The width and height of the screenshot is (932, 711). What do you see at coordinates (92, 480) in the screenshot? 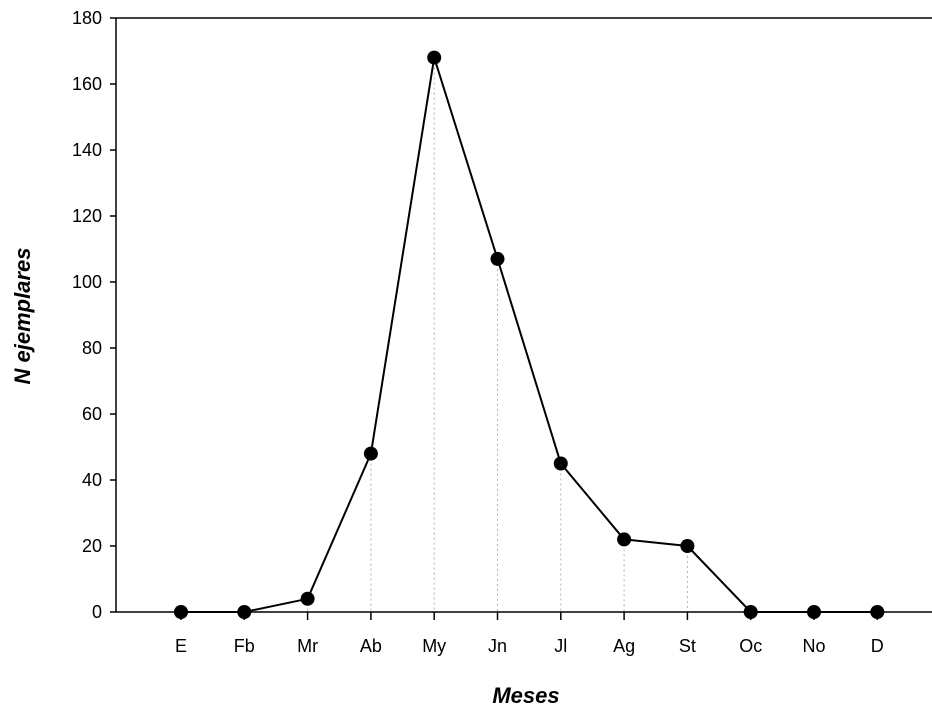
I see `y-tick-label: 40` at bounding box center [92, 480].